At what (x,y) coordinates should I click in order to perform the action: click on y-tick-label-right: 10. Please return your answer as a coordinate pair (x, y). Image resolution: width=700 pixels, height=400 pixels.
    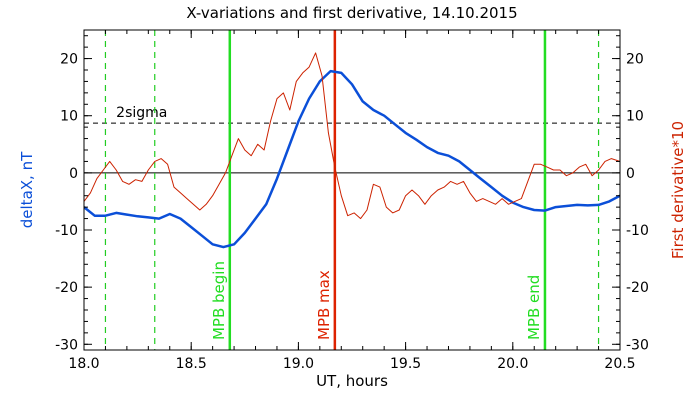
    Looking at the image, I should click on (635, 117).